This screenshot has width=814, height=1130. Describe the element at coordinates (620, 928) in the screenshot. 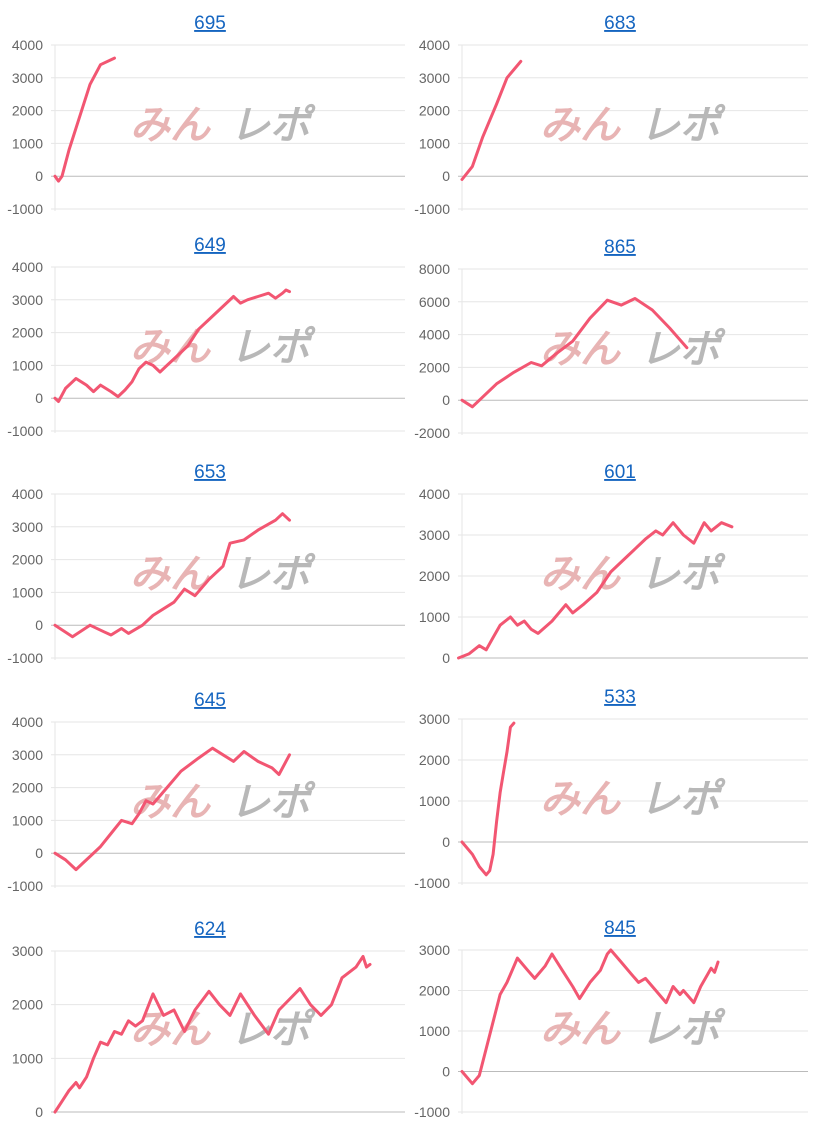

I see `chart-title-link: 845` at that location.